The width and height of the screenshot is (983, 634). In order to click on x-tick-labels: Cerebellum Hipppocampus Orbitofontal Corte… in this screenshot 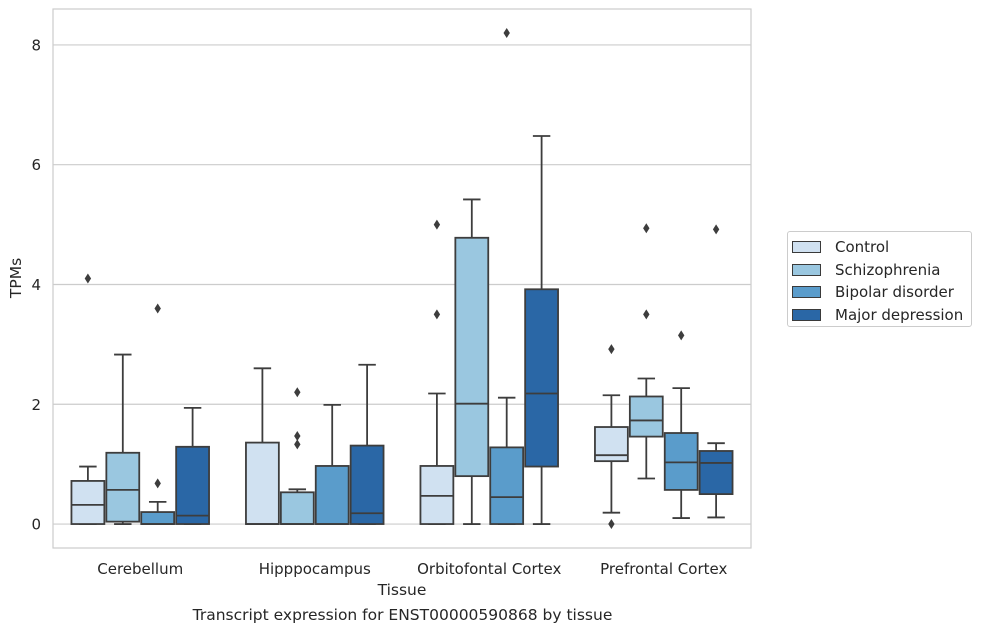, I will do `click(412, 569)`.